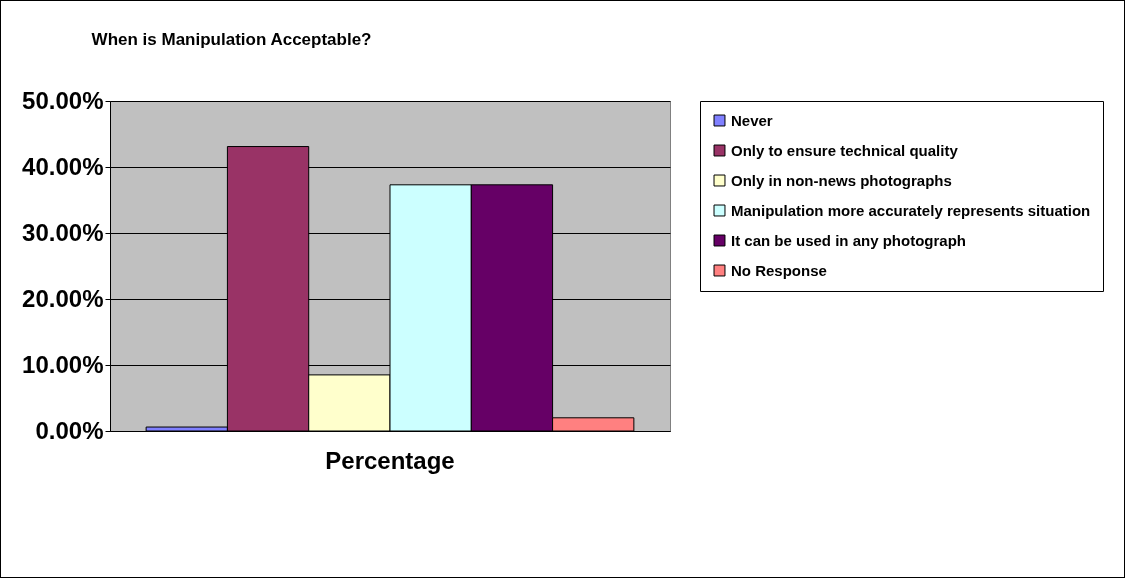  Describe the element at coordinates (752, 120) in the screenshot. I see `legend-label: Never` at that location.